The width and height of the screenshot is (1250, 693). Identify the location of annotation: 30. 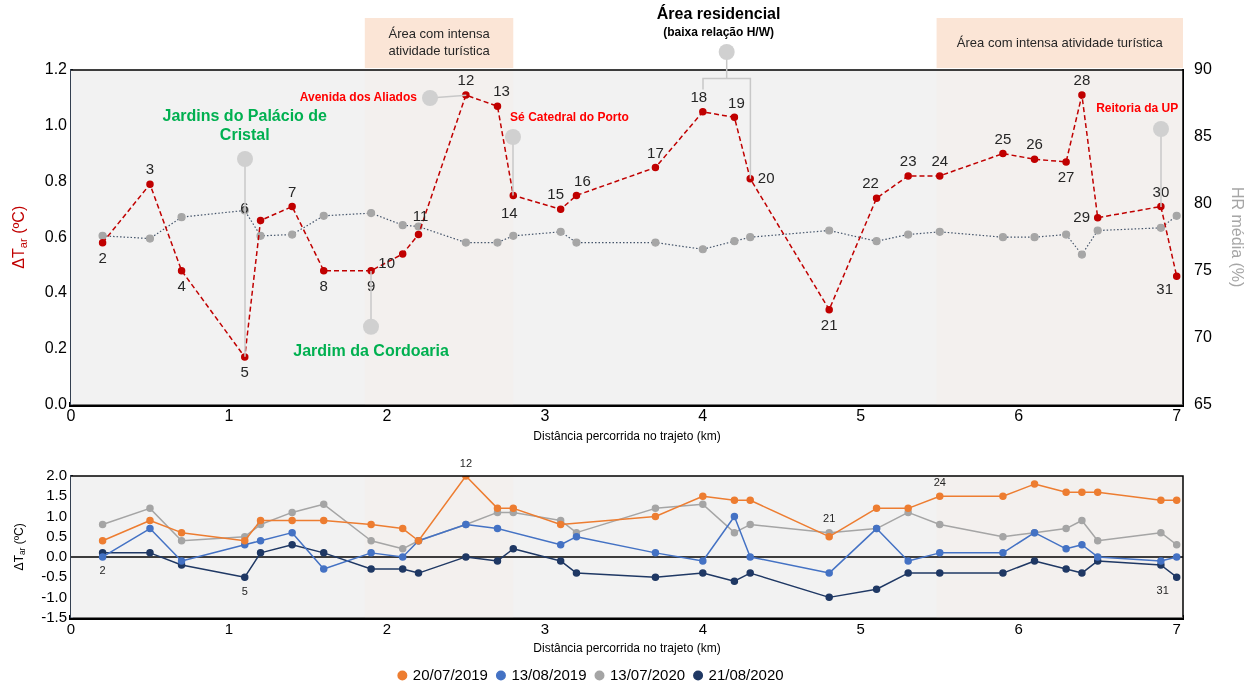
(1161, 191).